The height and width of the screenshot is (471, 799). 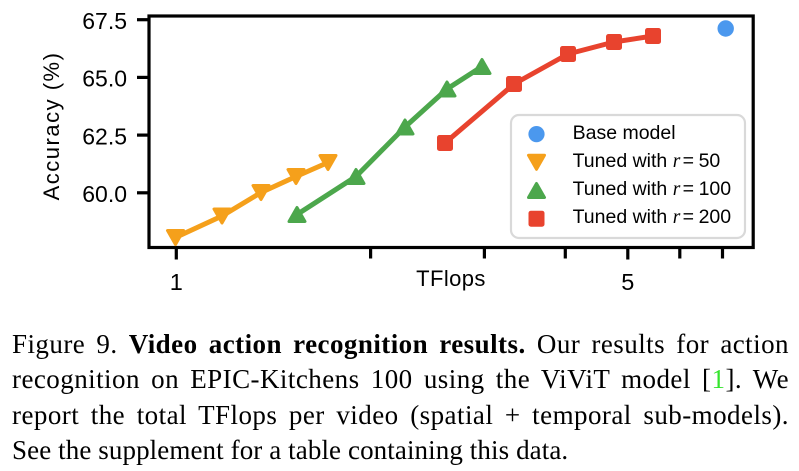 I want to click on svg-text: 65.0, so click(x=104, y=79).